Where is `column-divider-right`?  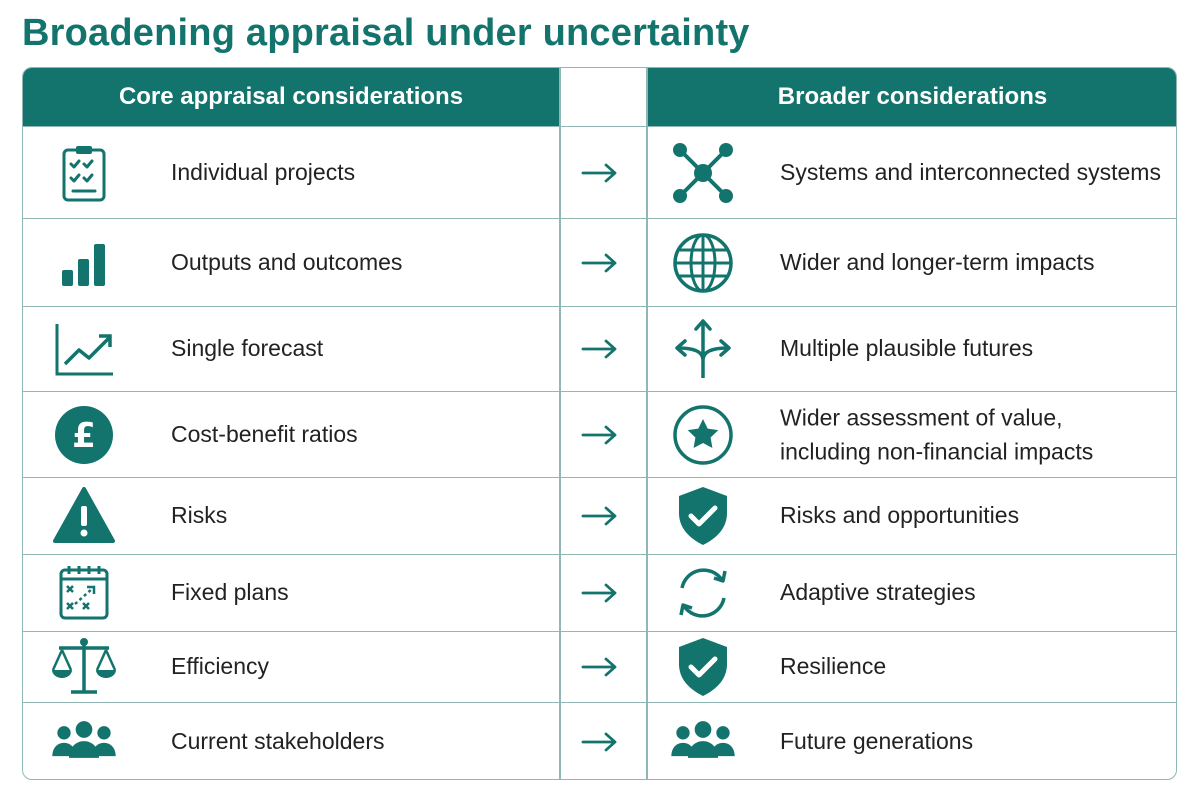
column-divider-right is located at coordinates (647, 423).